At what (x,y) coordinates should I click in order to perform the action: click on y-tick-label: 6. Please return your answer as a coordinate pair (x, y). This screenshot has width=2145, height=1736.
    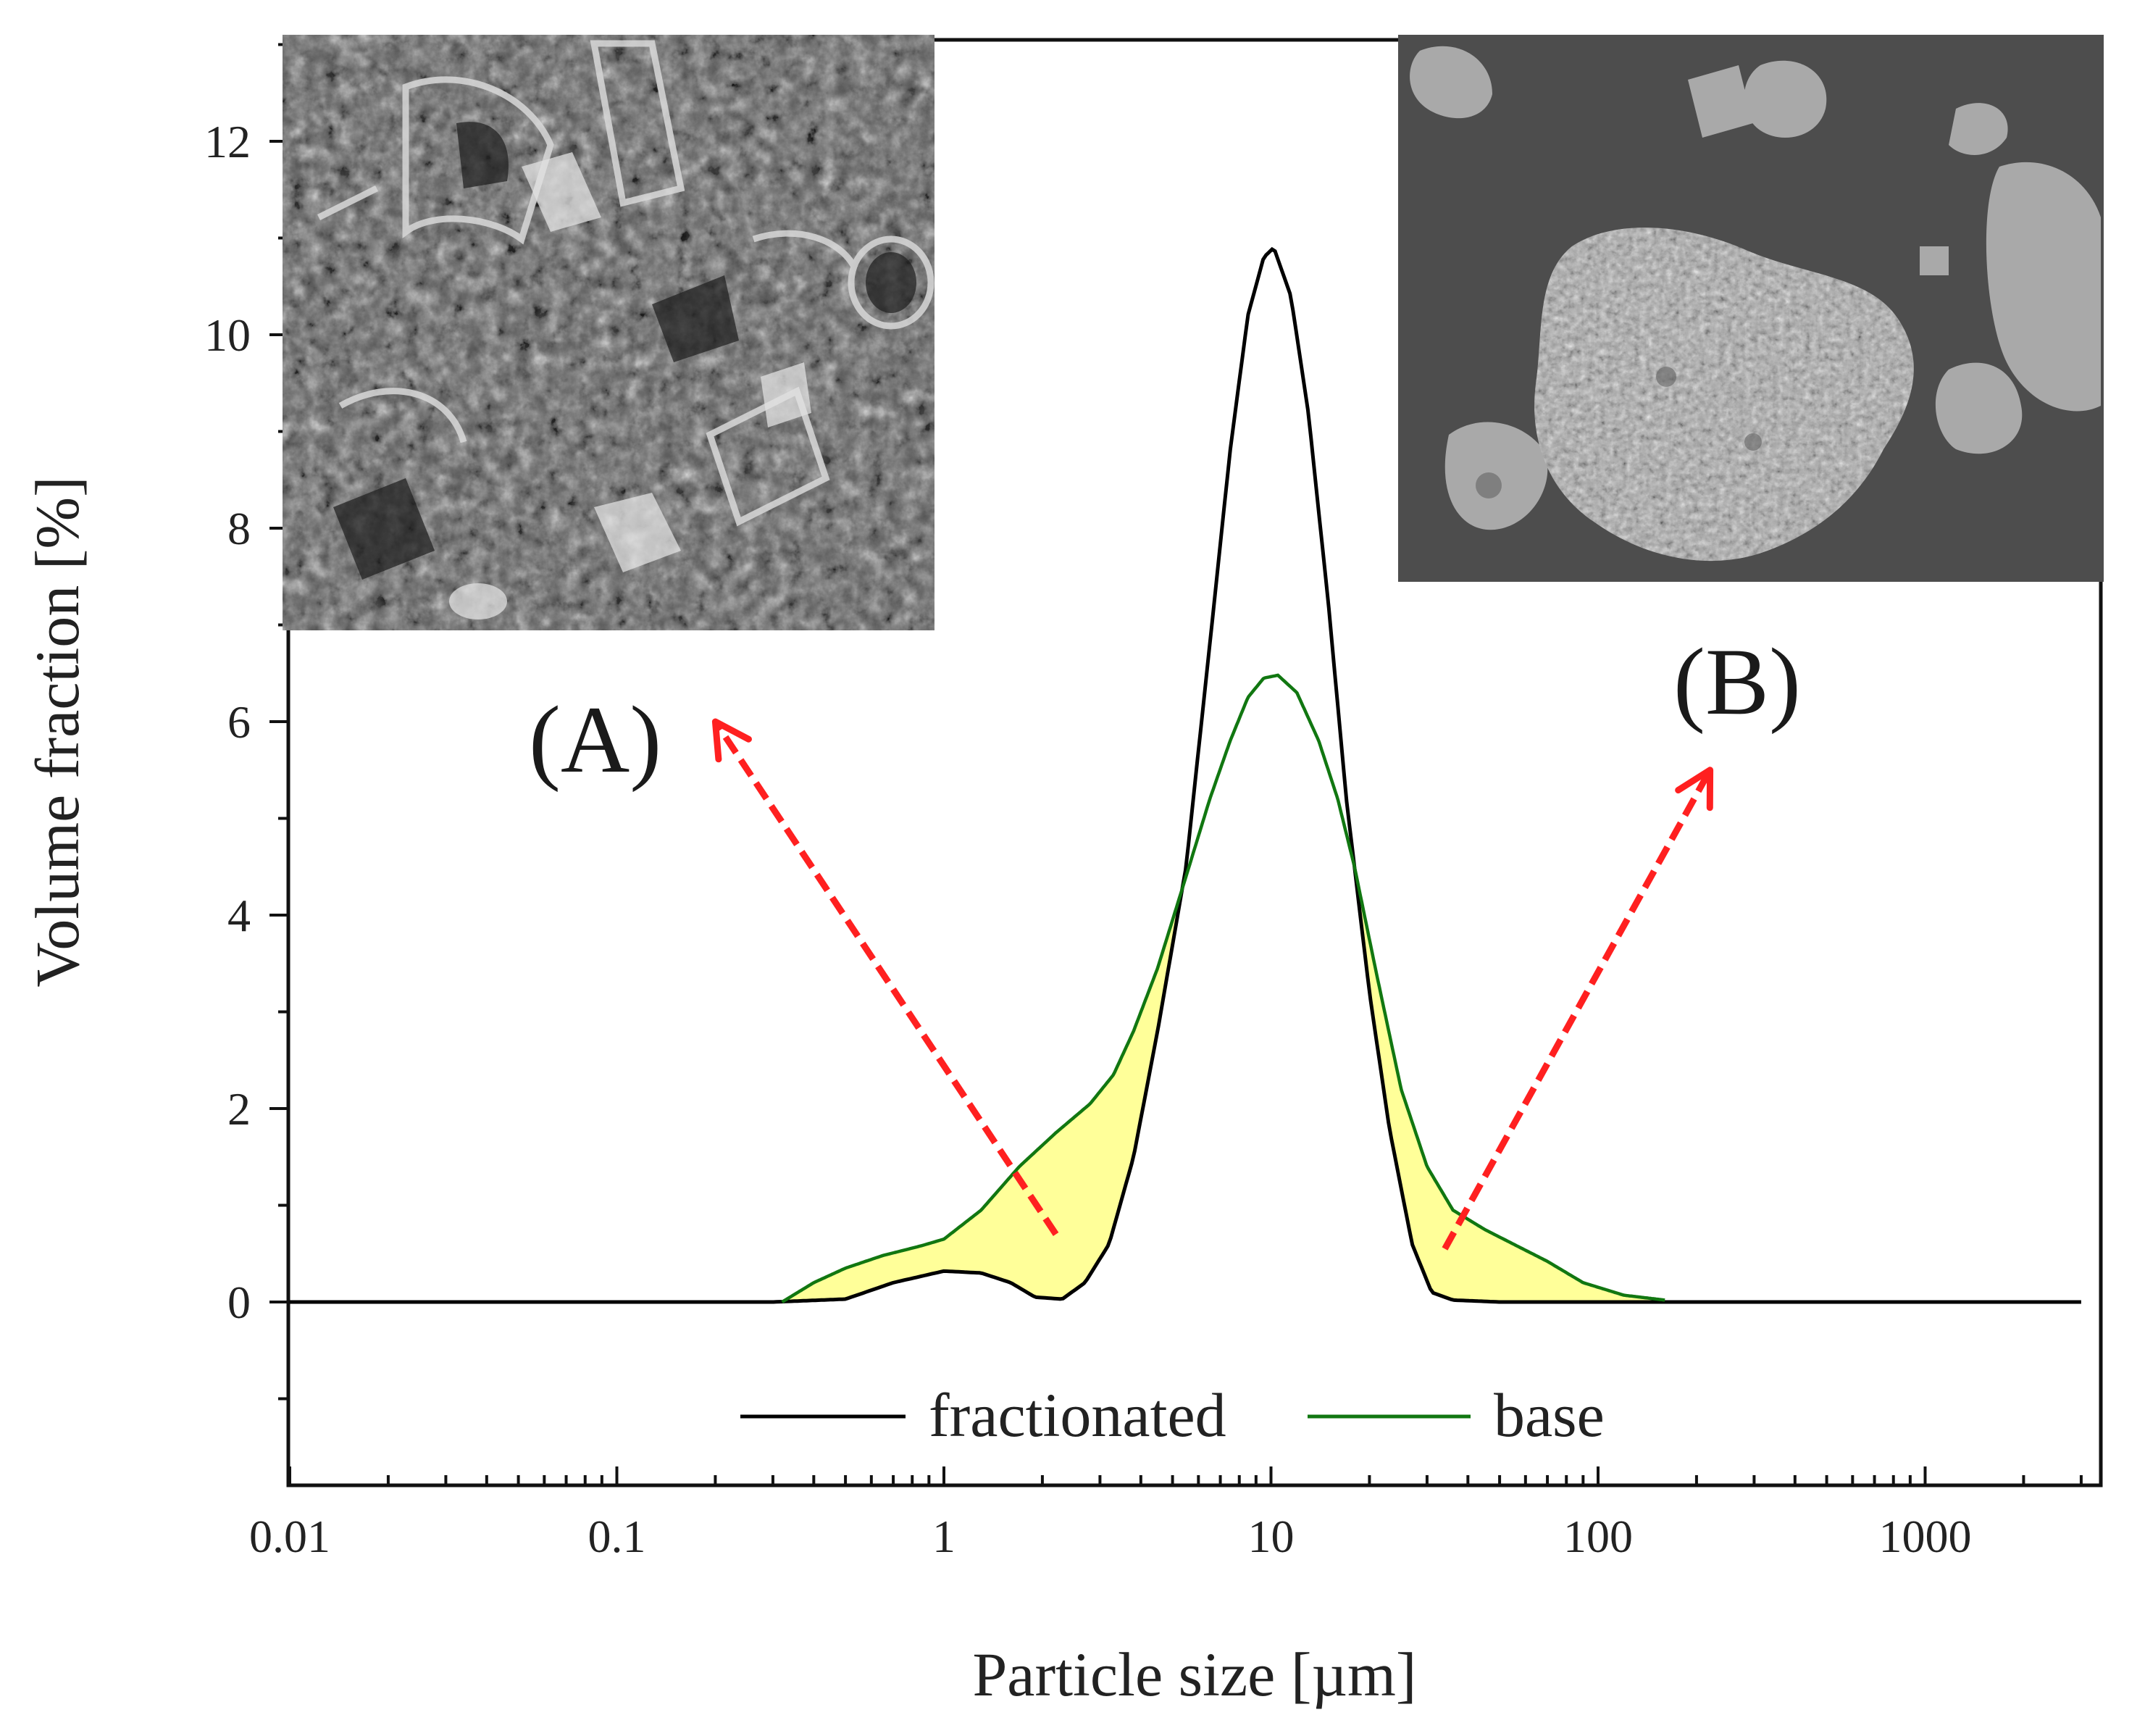
    Looking at the image, I should click on (239, 722).